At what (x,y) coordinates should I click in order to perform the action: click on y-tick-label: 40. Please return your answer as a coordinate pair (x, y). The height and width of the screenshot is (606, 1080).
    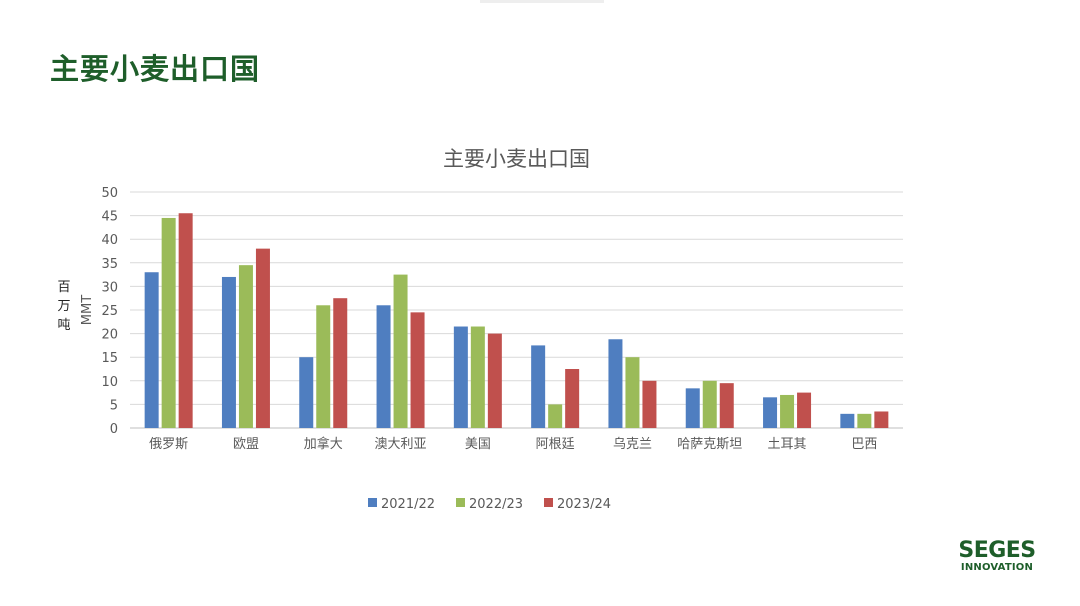
    Looking at the image, I should click on (109, 240).